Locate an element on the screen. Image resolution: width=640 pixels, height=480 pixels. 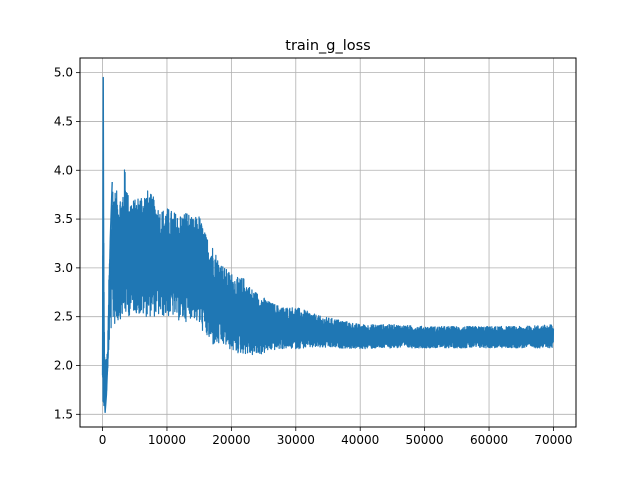
y-tick-label: 3.0 is located at coordinates (63, 268).